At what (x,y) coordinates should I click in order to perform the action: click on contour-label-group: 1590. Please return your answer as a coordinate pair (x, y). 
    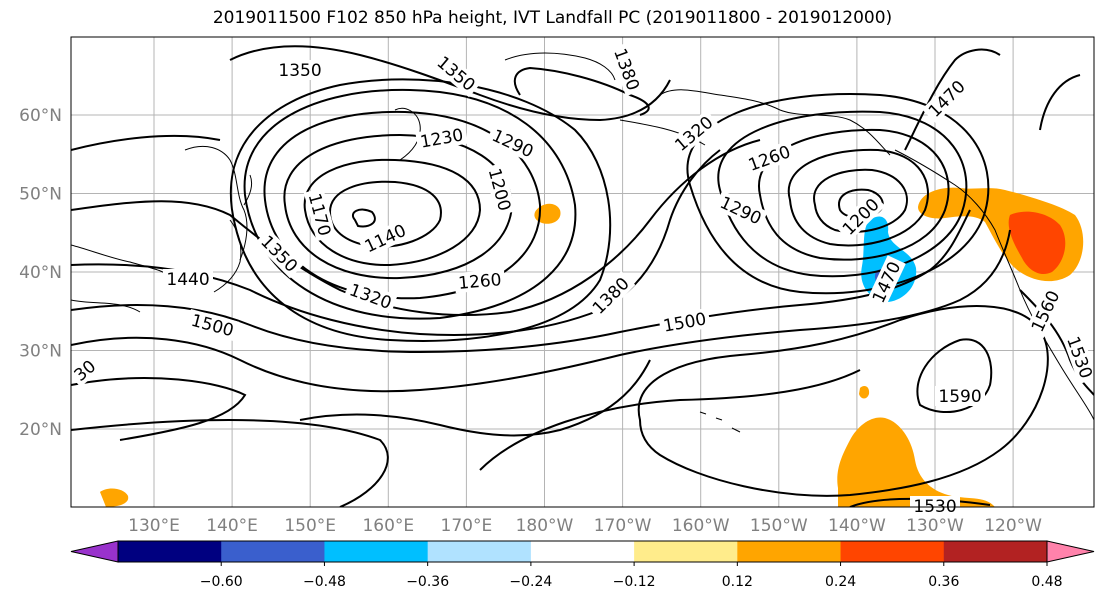
    Looking at the image, I should click on (960, 396).